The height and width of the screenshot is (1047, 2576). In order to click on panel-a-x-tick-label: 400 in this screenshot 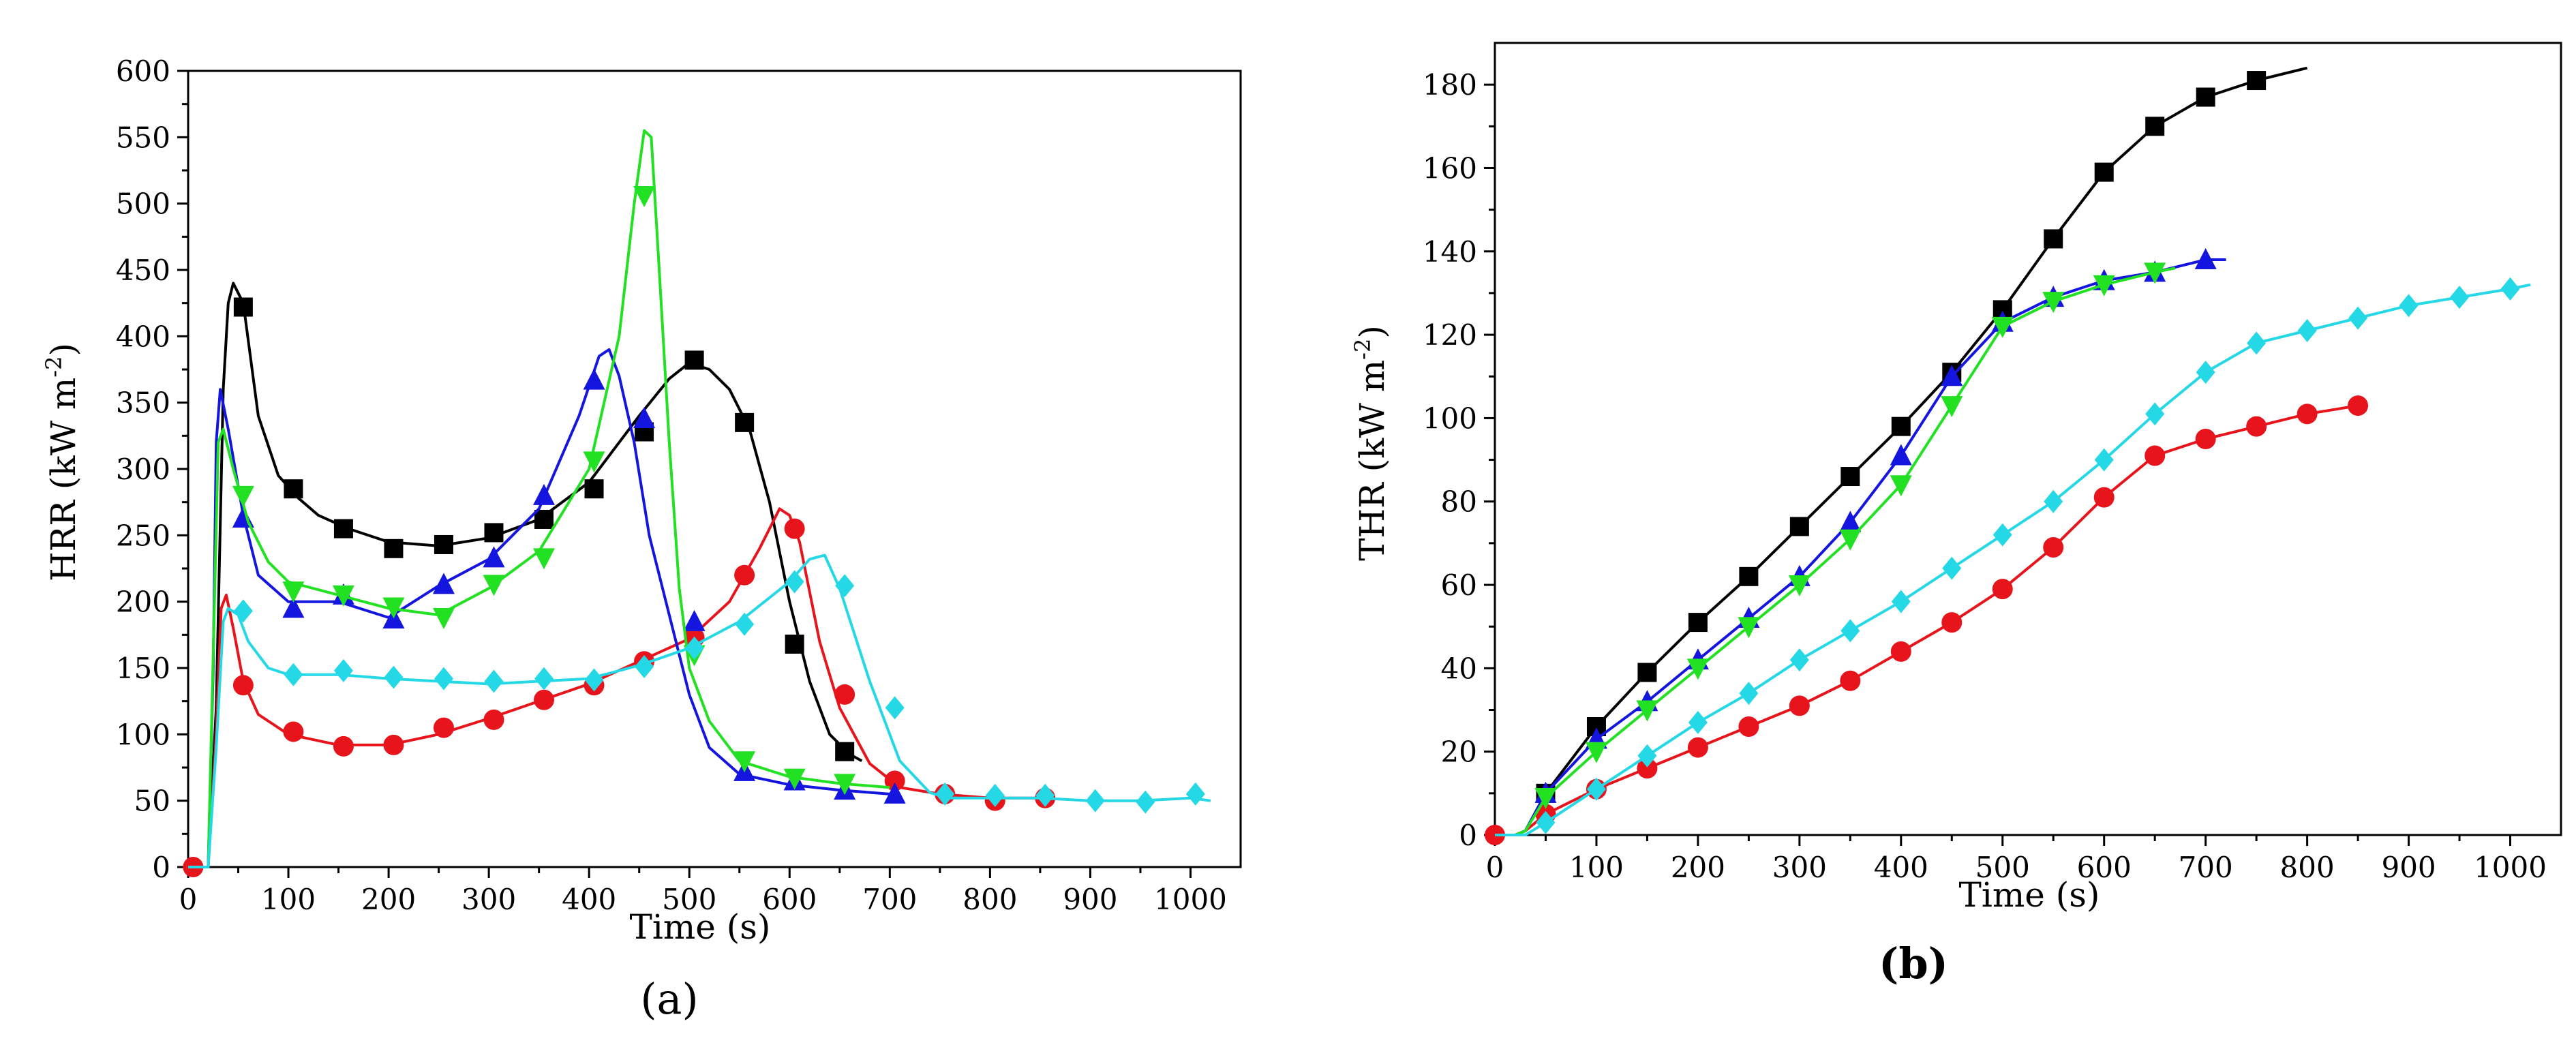, I will do `click(589, 899)`.